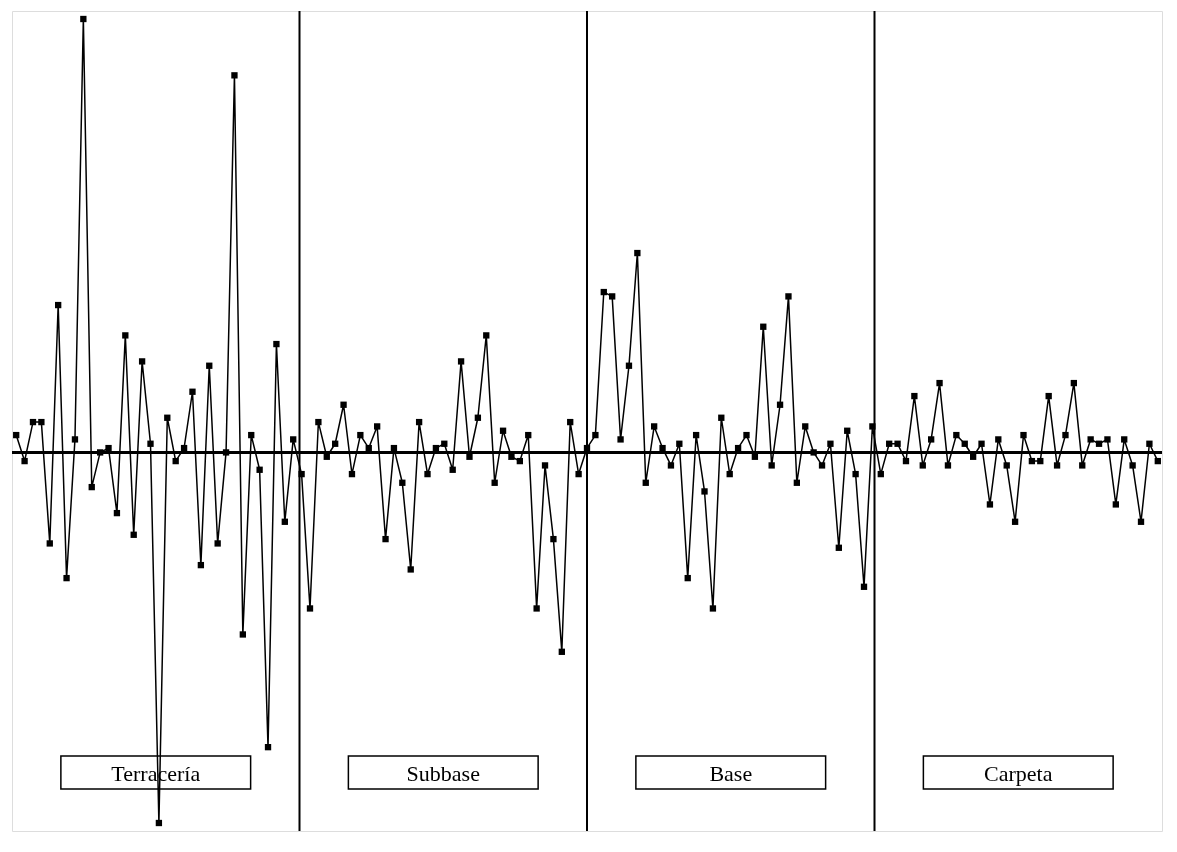  Describe the element at coordinates (443, 773) in the screenshot. I see `annotation: Subbase` at that location.